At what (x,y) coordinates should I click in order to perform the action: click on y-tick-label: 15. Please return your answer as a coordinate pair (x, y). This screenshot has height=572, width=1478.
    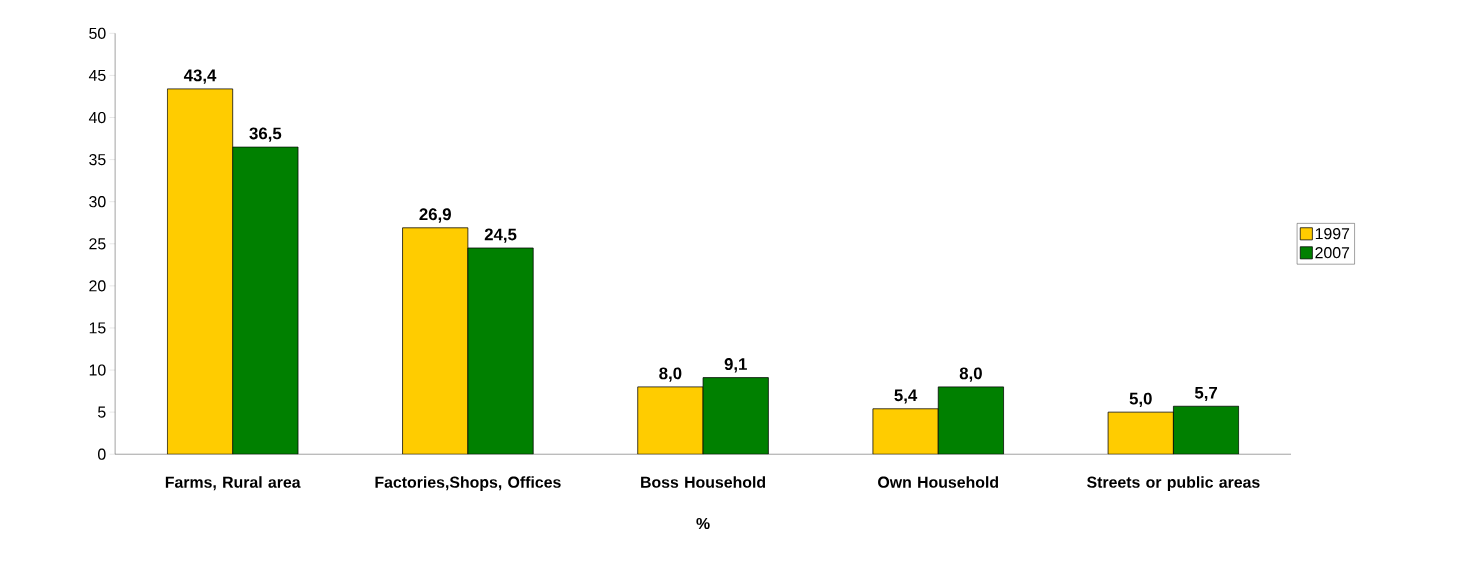
    Looking at the image, I should click on (97, 328).